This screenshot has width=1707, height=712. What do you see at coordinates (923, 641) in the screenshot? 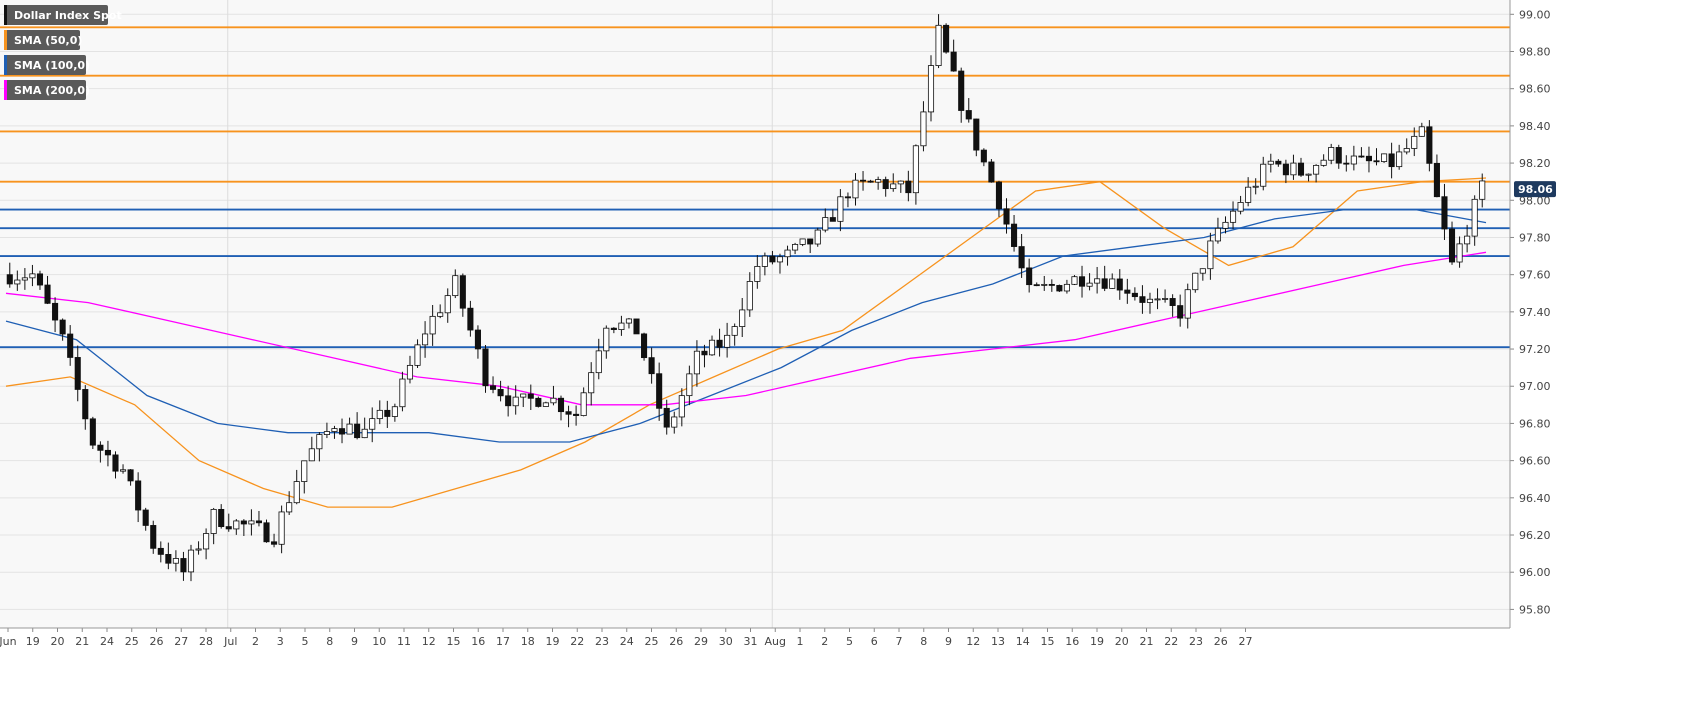
I see `x-tick-label: 8` at bounding box center [923, 641].